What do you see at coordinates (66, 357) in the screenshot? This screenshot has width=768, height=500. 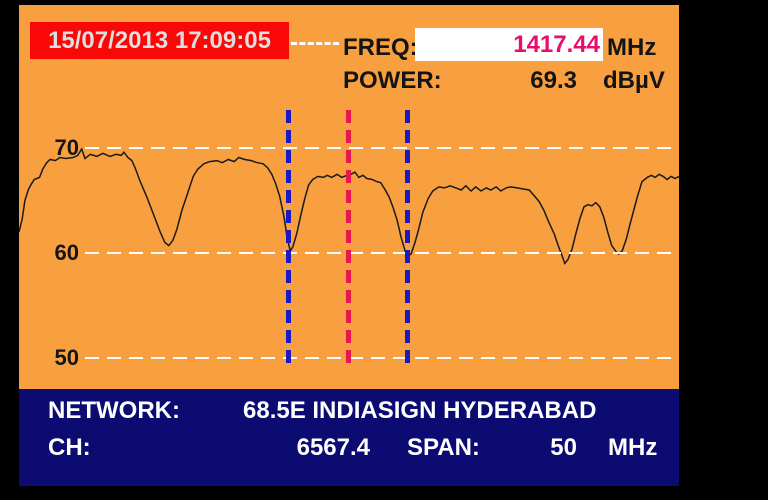 I see `ytick-label-50: 50` at bounding box center [66, 357].